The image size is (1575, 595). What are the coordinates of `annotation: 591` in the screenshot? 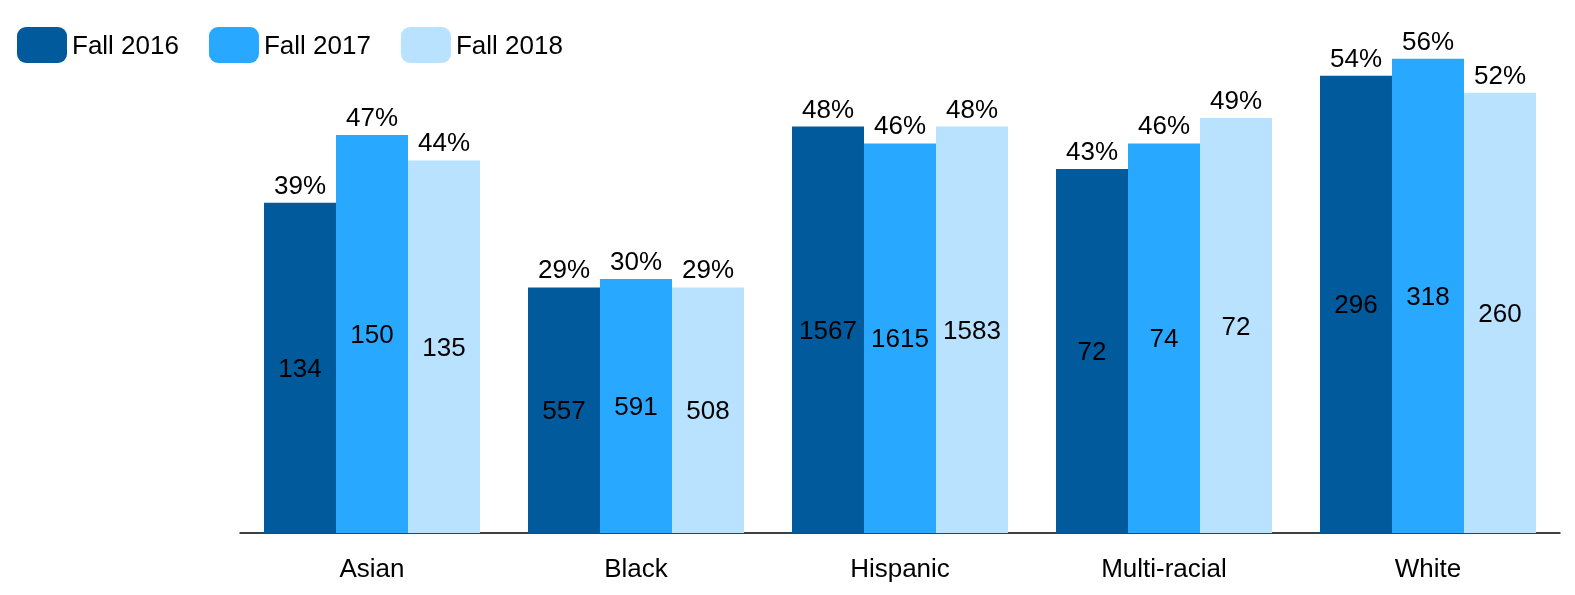 It's located at (636, 405).